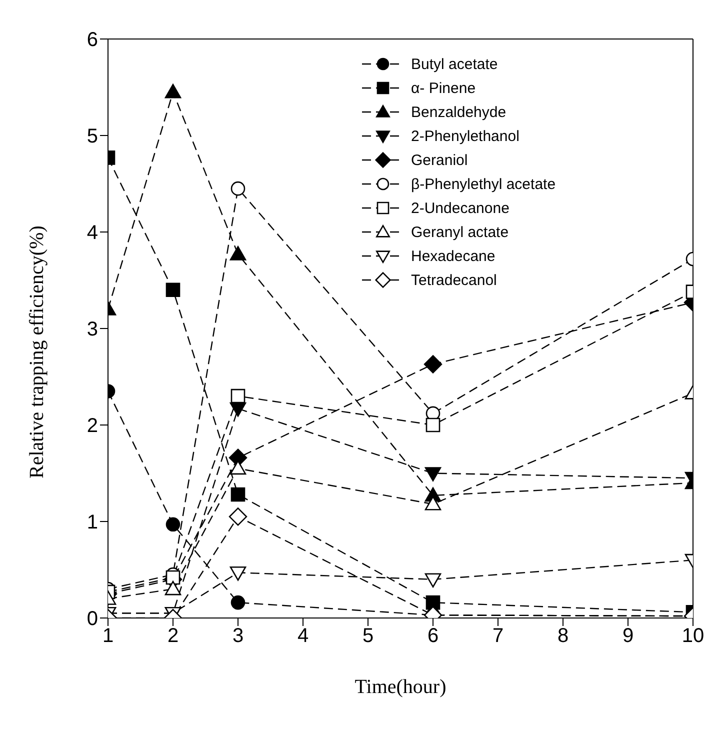 The height and width of the screenshot is (732, 710). What do you see at coordinates (563, 636) in the screenshot?
I see `x-tick-label: 8` at bounding box center [563, 636].